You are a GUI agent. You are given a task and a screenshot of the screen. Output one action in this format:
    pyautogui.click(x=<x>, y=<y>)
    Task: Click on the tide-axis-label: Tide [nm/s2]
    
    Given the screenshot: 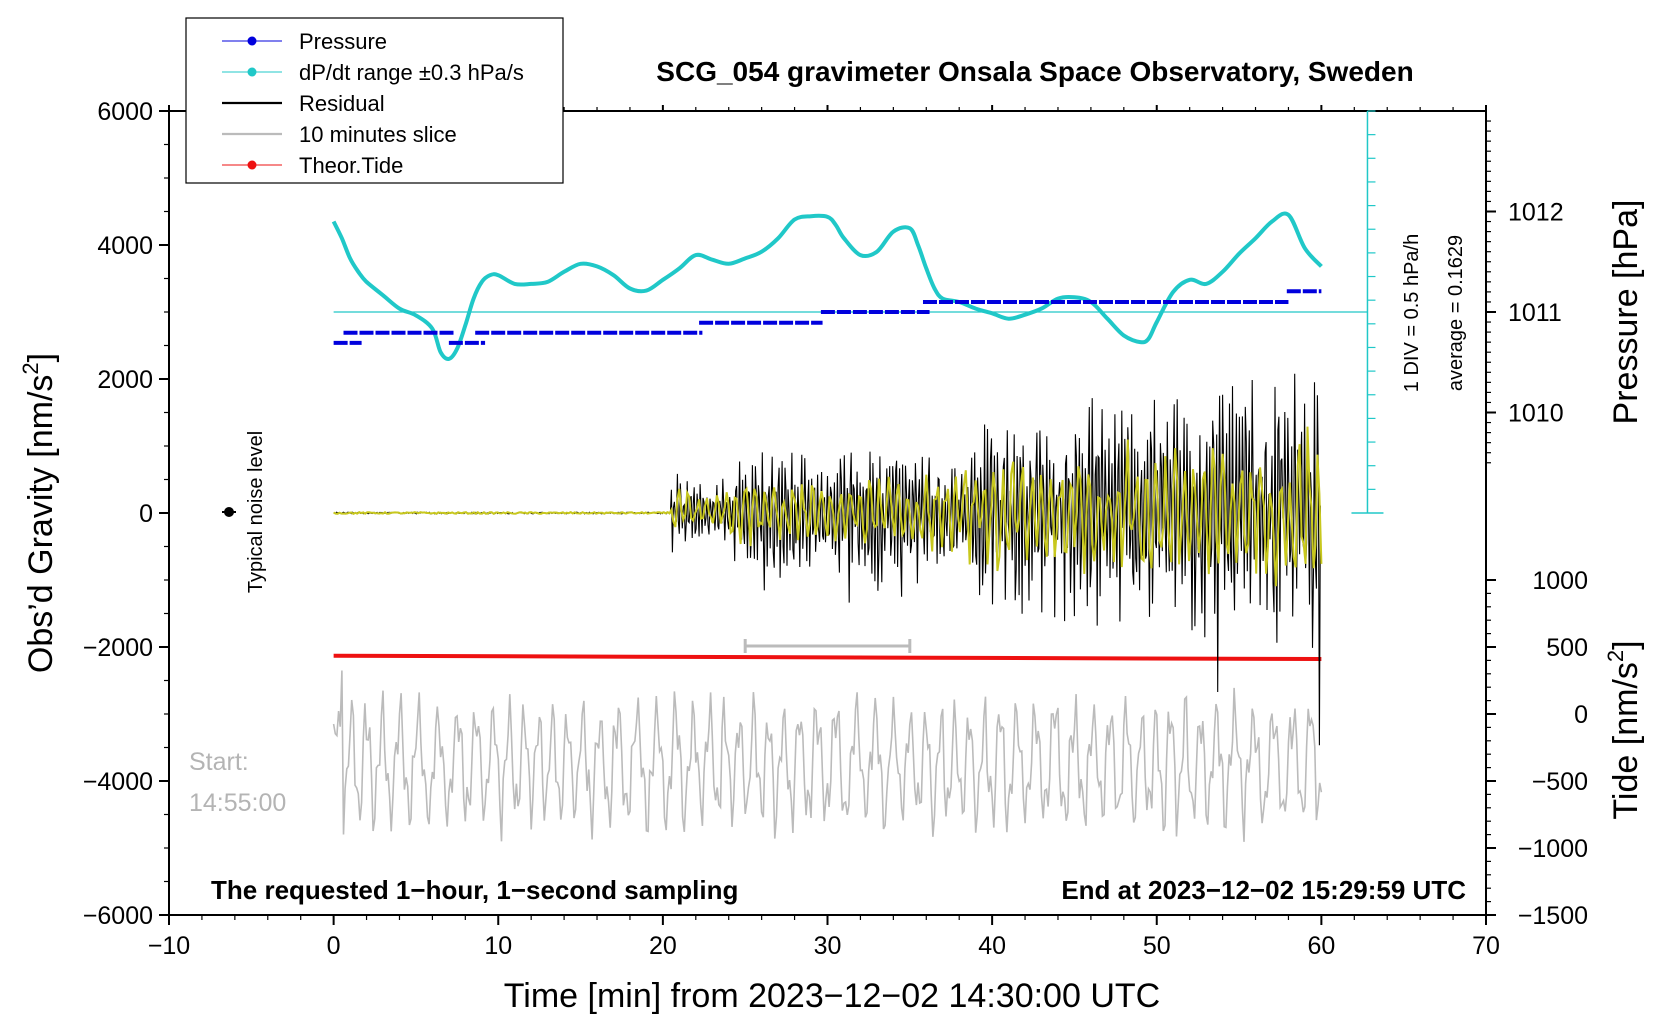 What is the action you would take?
    pyautogui.click(x=1624, y=729)
    